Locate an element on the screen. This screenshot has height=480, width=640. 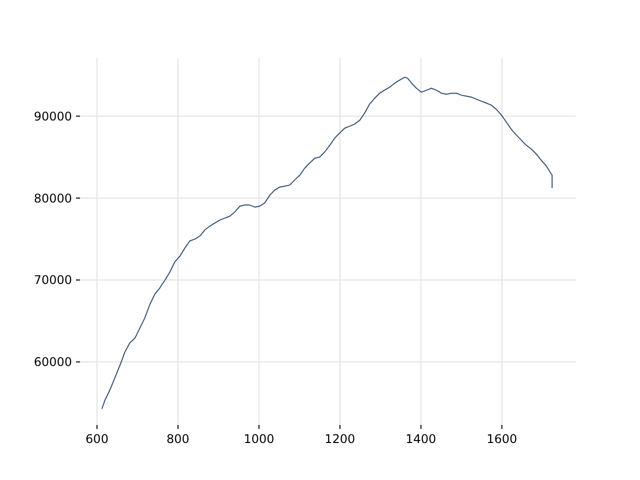
y-tick-label: 60000 is located at coordinates (53, 362).